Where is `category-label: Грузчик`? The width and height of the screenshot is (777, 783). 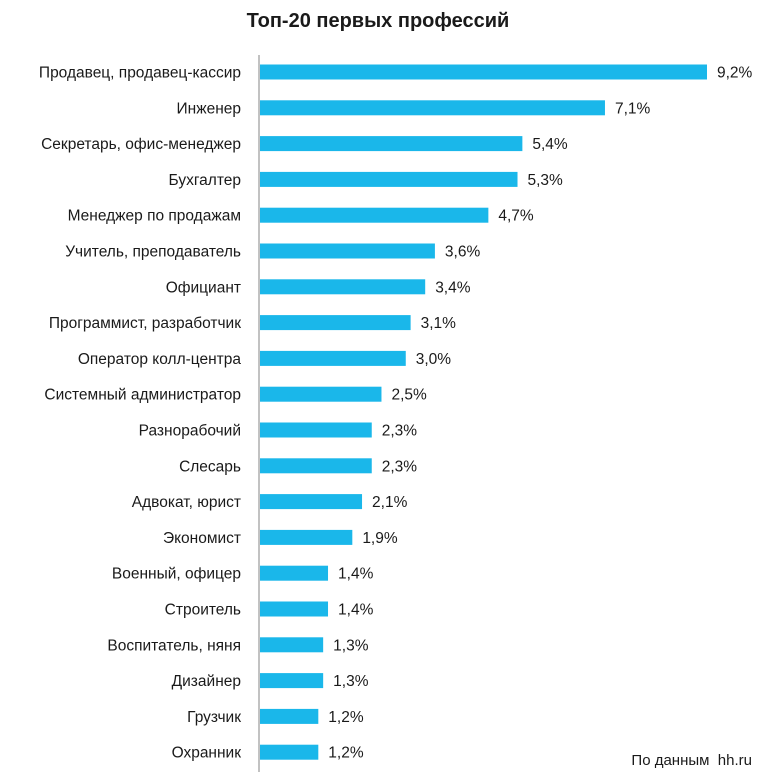
category-label: Грузчик is located at coordinates (214, 717).